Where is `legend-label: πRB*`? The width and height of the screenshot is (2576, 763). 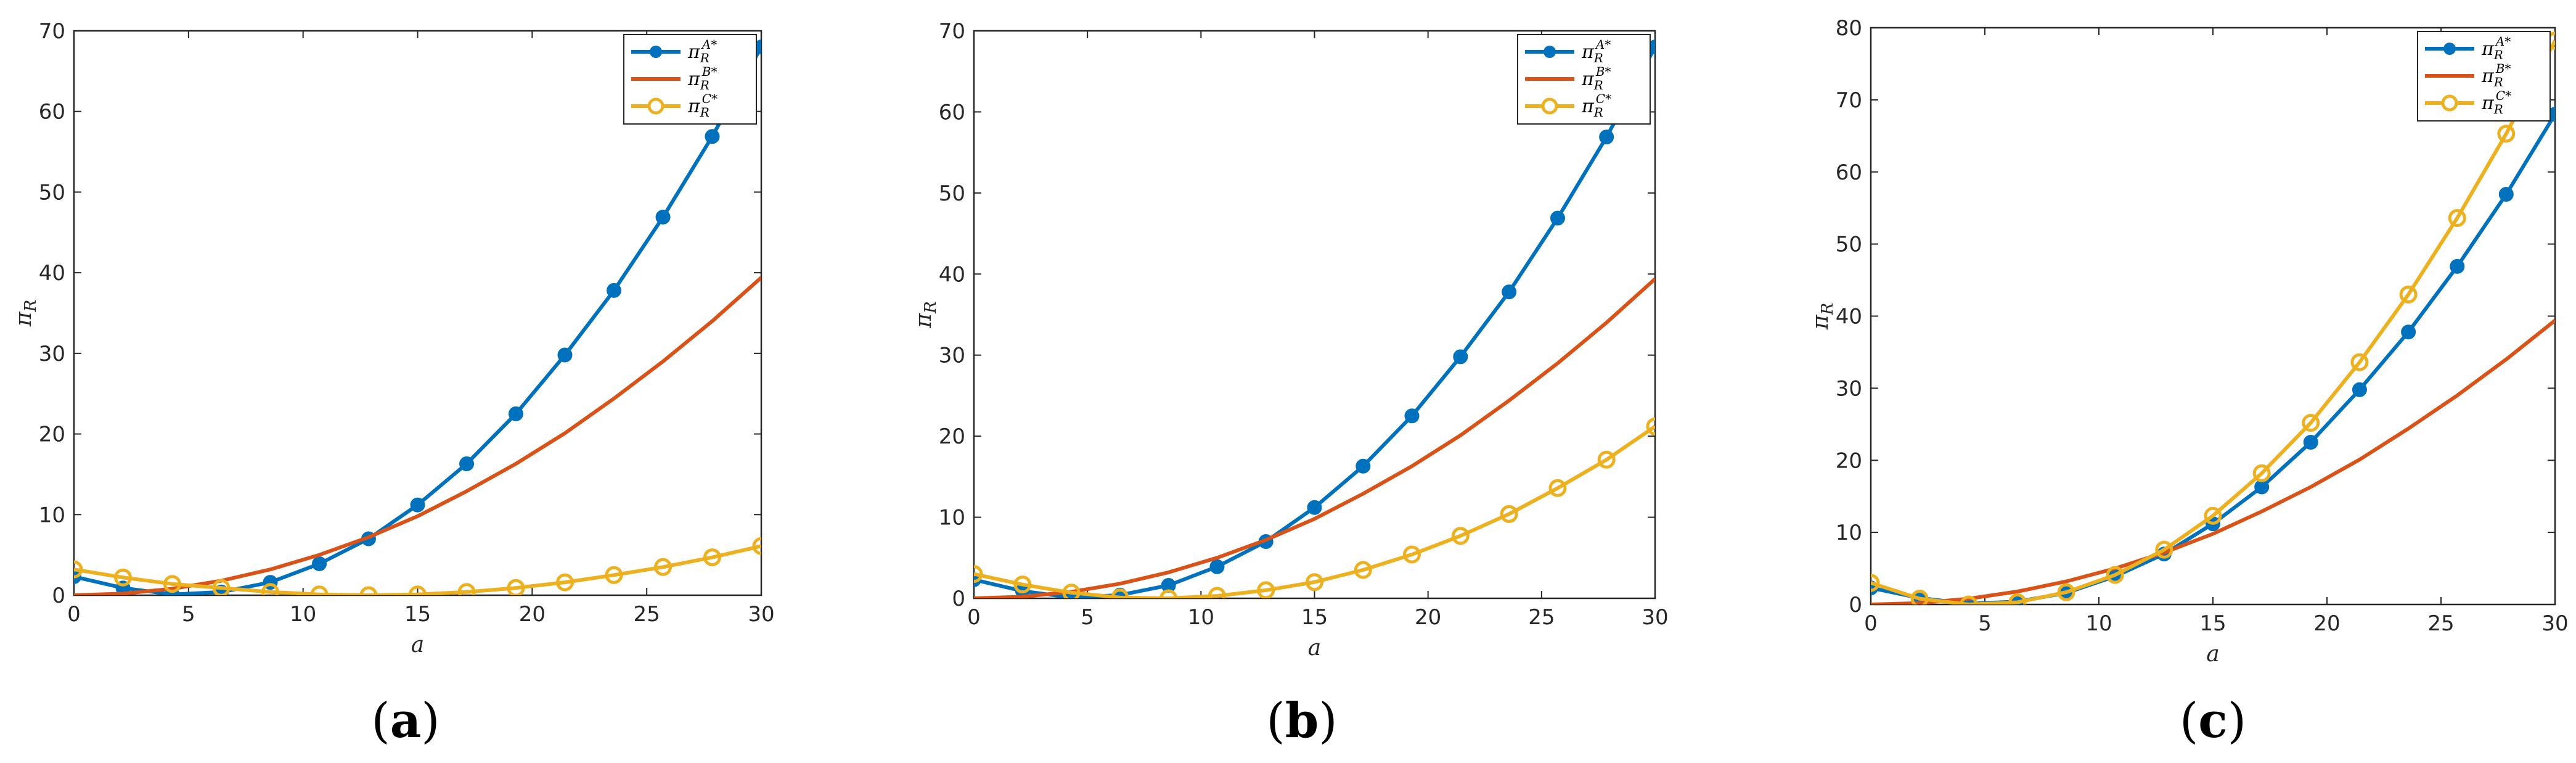
legend-label: πRB* is located at coordinates (702, 78).